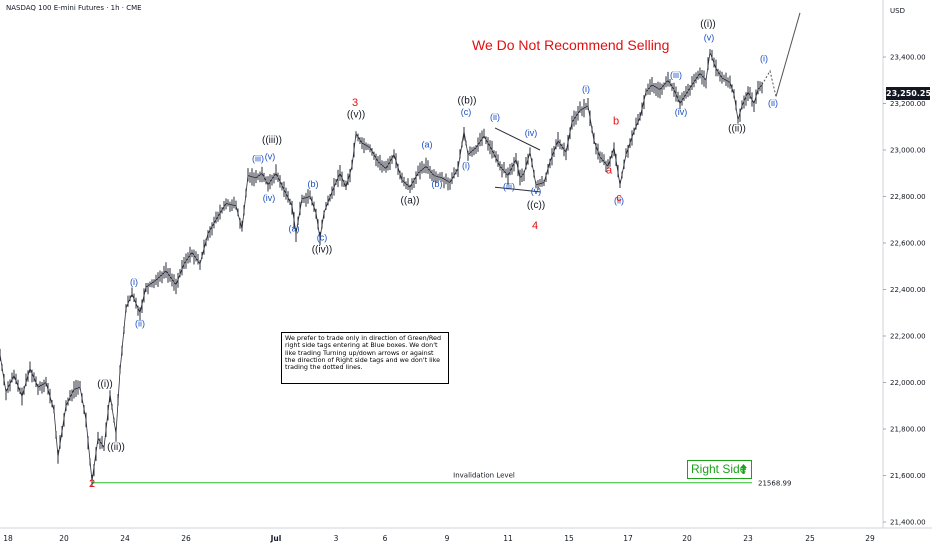  Describe the element at coordinates (92, 484) in the screenshot. I see `wave-label-red: 2` at that location.